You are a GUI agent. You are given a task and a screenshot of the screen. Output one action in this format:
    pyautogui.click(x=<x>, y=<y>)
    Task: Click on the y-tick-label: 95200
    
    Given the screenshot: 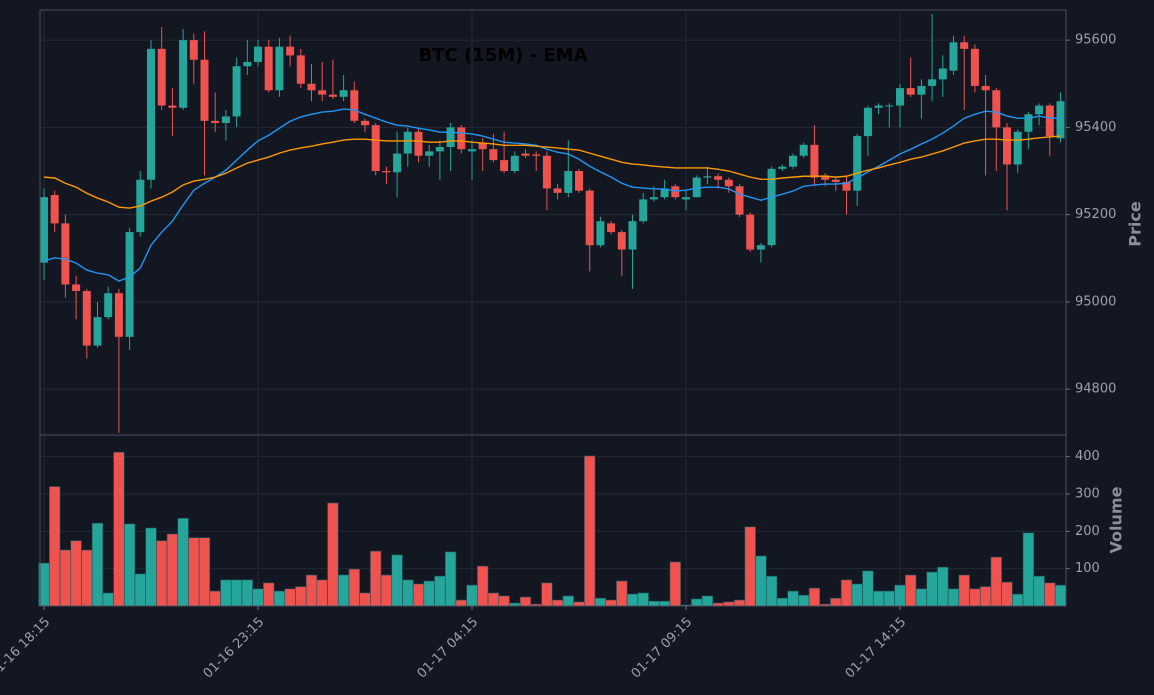 What is the action you would take?
    pyautogui.click(x=1095, y=214)
    